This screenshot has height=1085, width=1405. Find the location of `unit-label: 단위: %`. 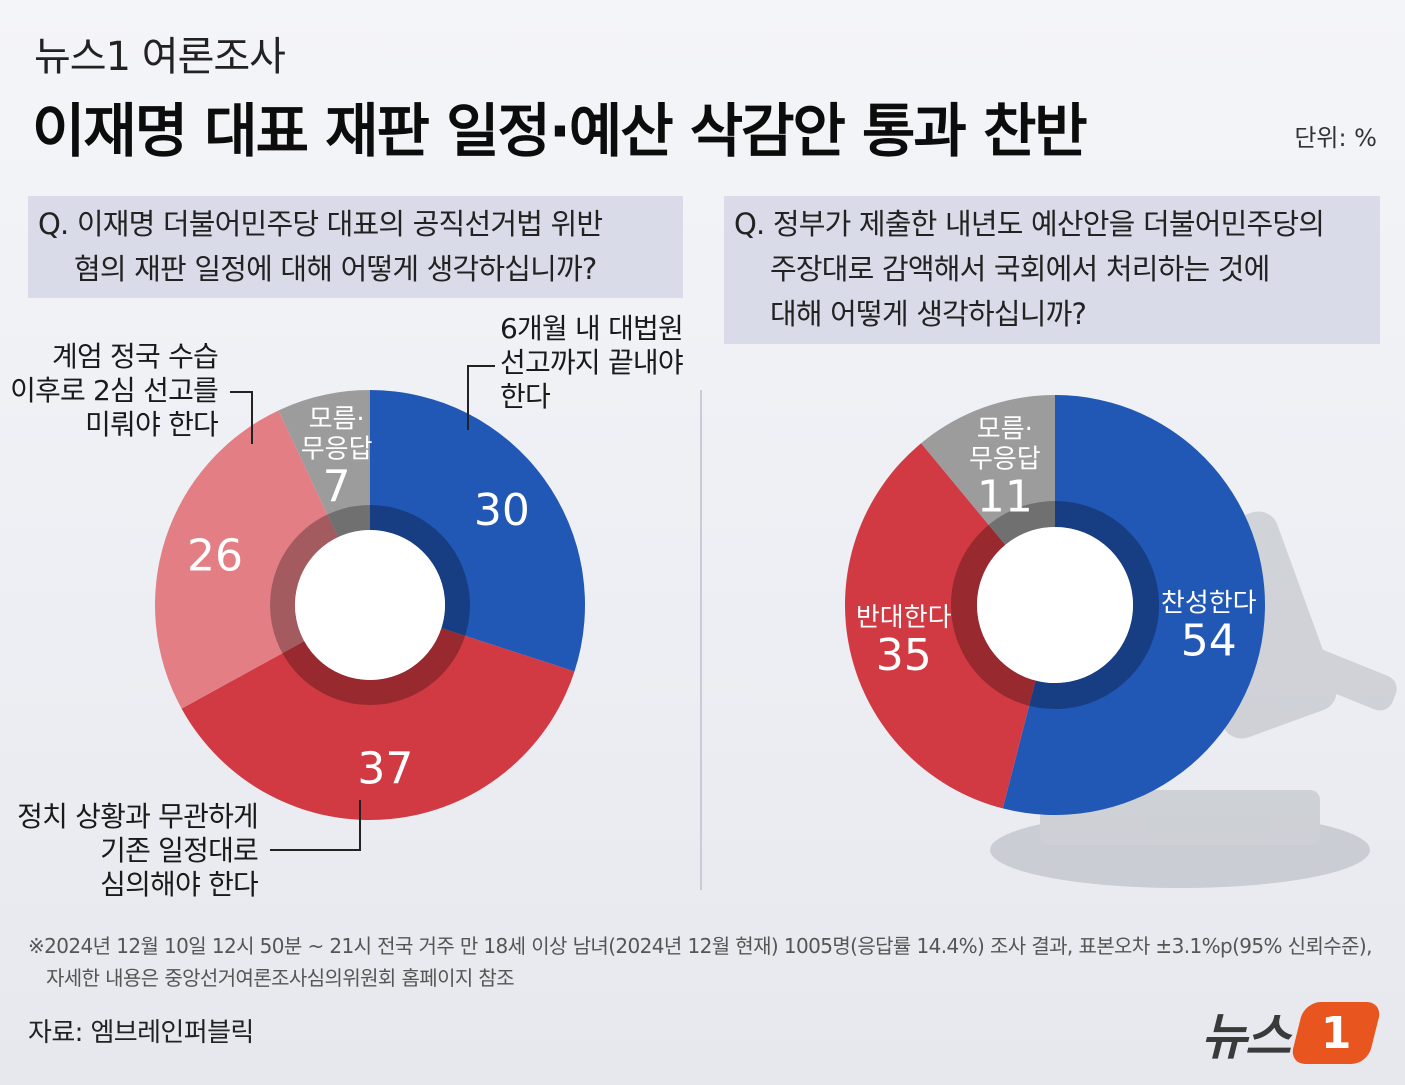

unit-label: 단위: % is located at coordinates (1335, 138).